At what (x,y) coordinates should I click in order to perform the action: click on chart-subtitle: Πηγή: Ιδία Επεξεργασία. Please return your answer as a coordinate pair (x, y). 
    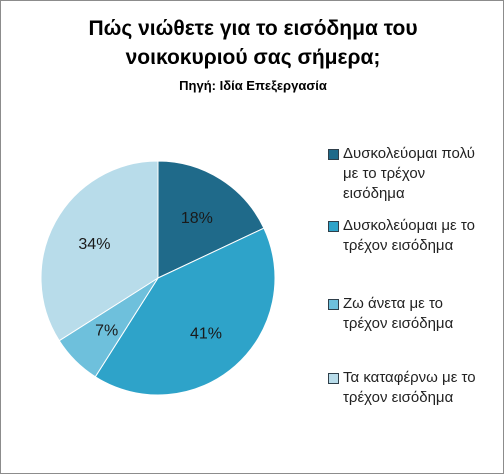
    Looking at the image, I should click on (253, 85).